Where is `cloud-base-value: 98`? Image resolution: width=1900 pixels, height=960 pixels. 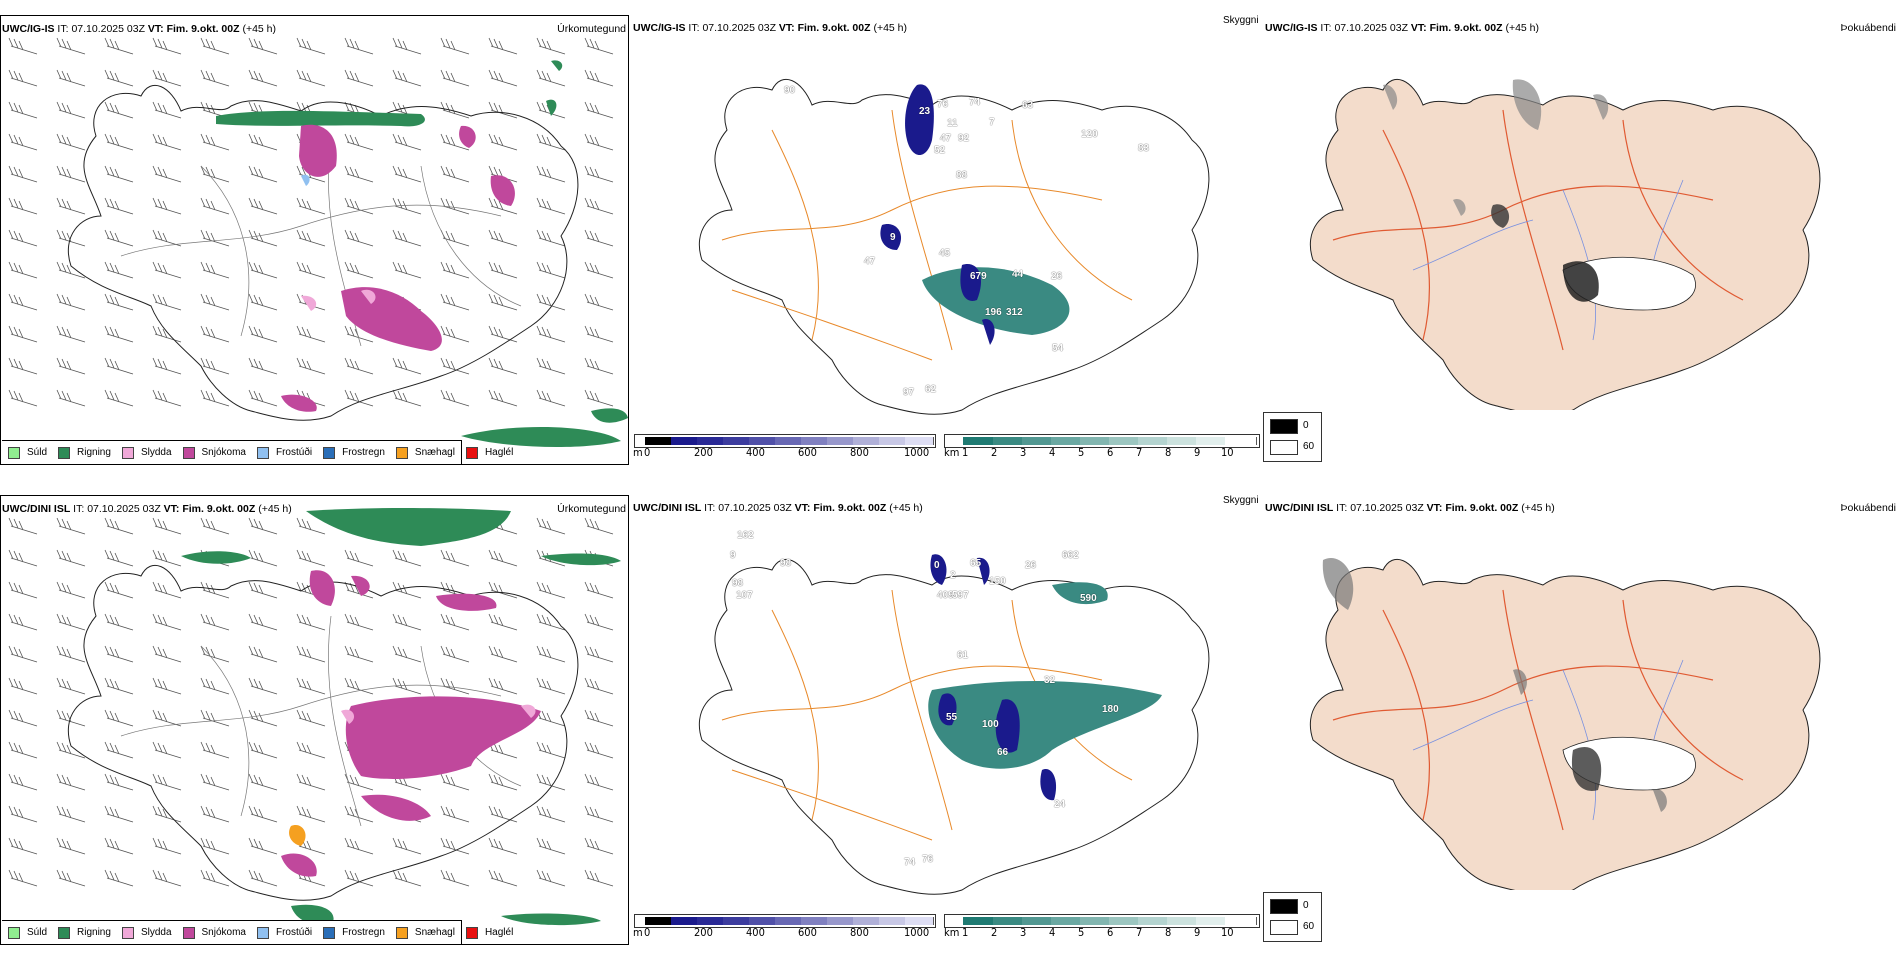 cloud-base-value: 98 is located at coordinates (738, 583).